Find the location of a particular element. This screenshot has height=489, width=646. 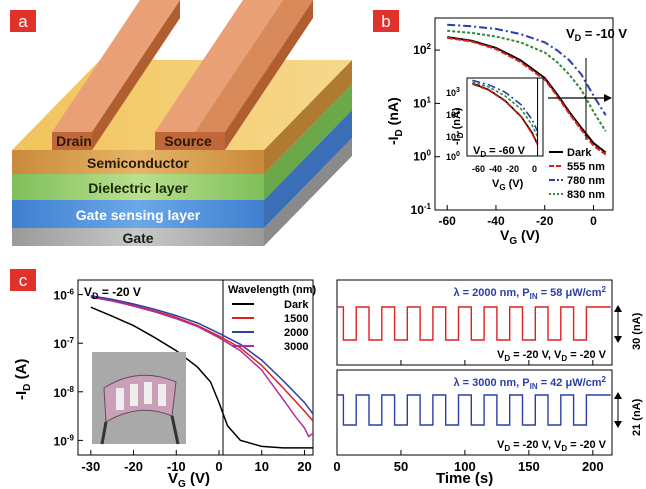

b-y-tick-label: 10² is located at coordinates (422, 49).